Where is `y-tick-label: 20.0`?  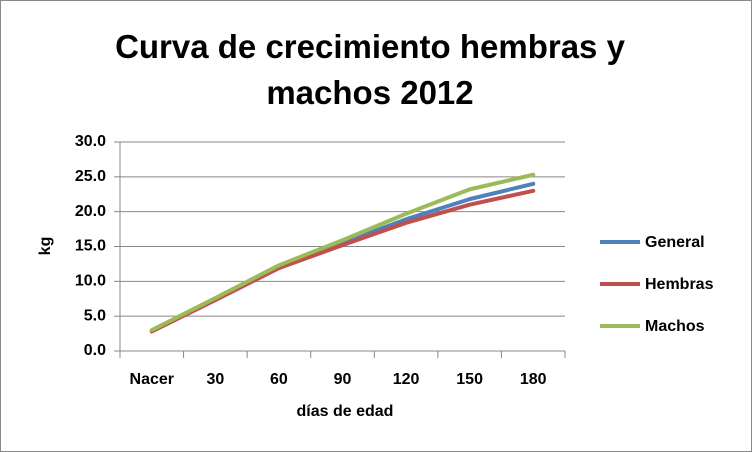
y-tick-label: 20.0 is located at coordinates (90, 211).